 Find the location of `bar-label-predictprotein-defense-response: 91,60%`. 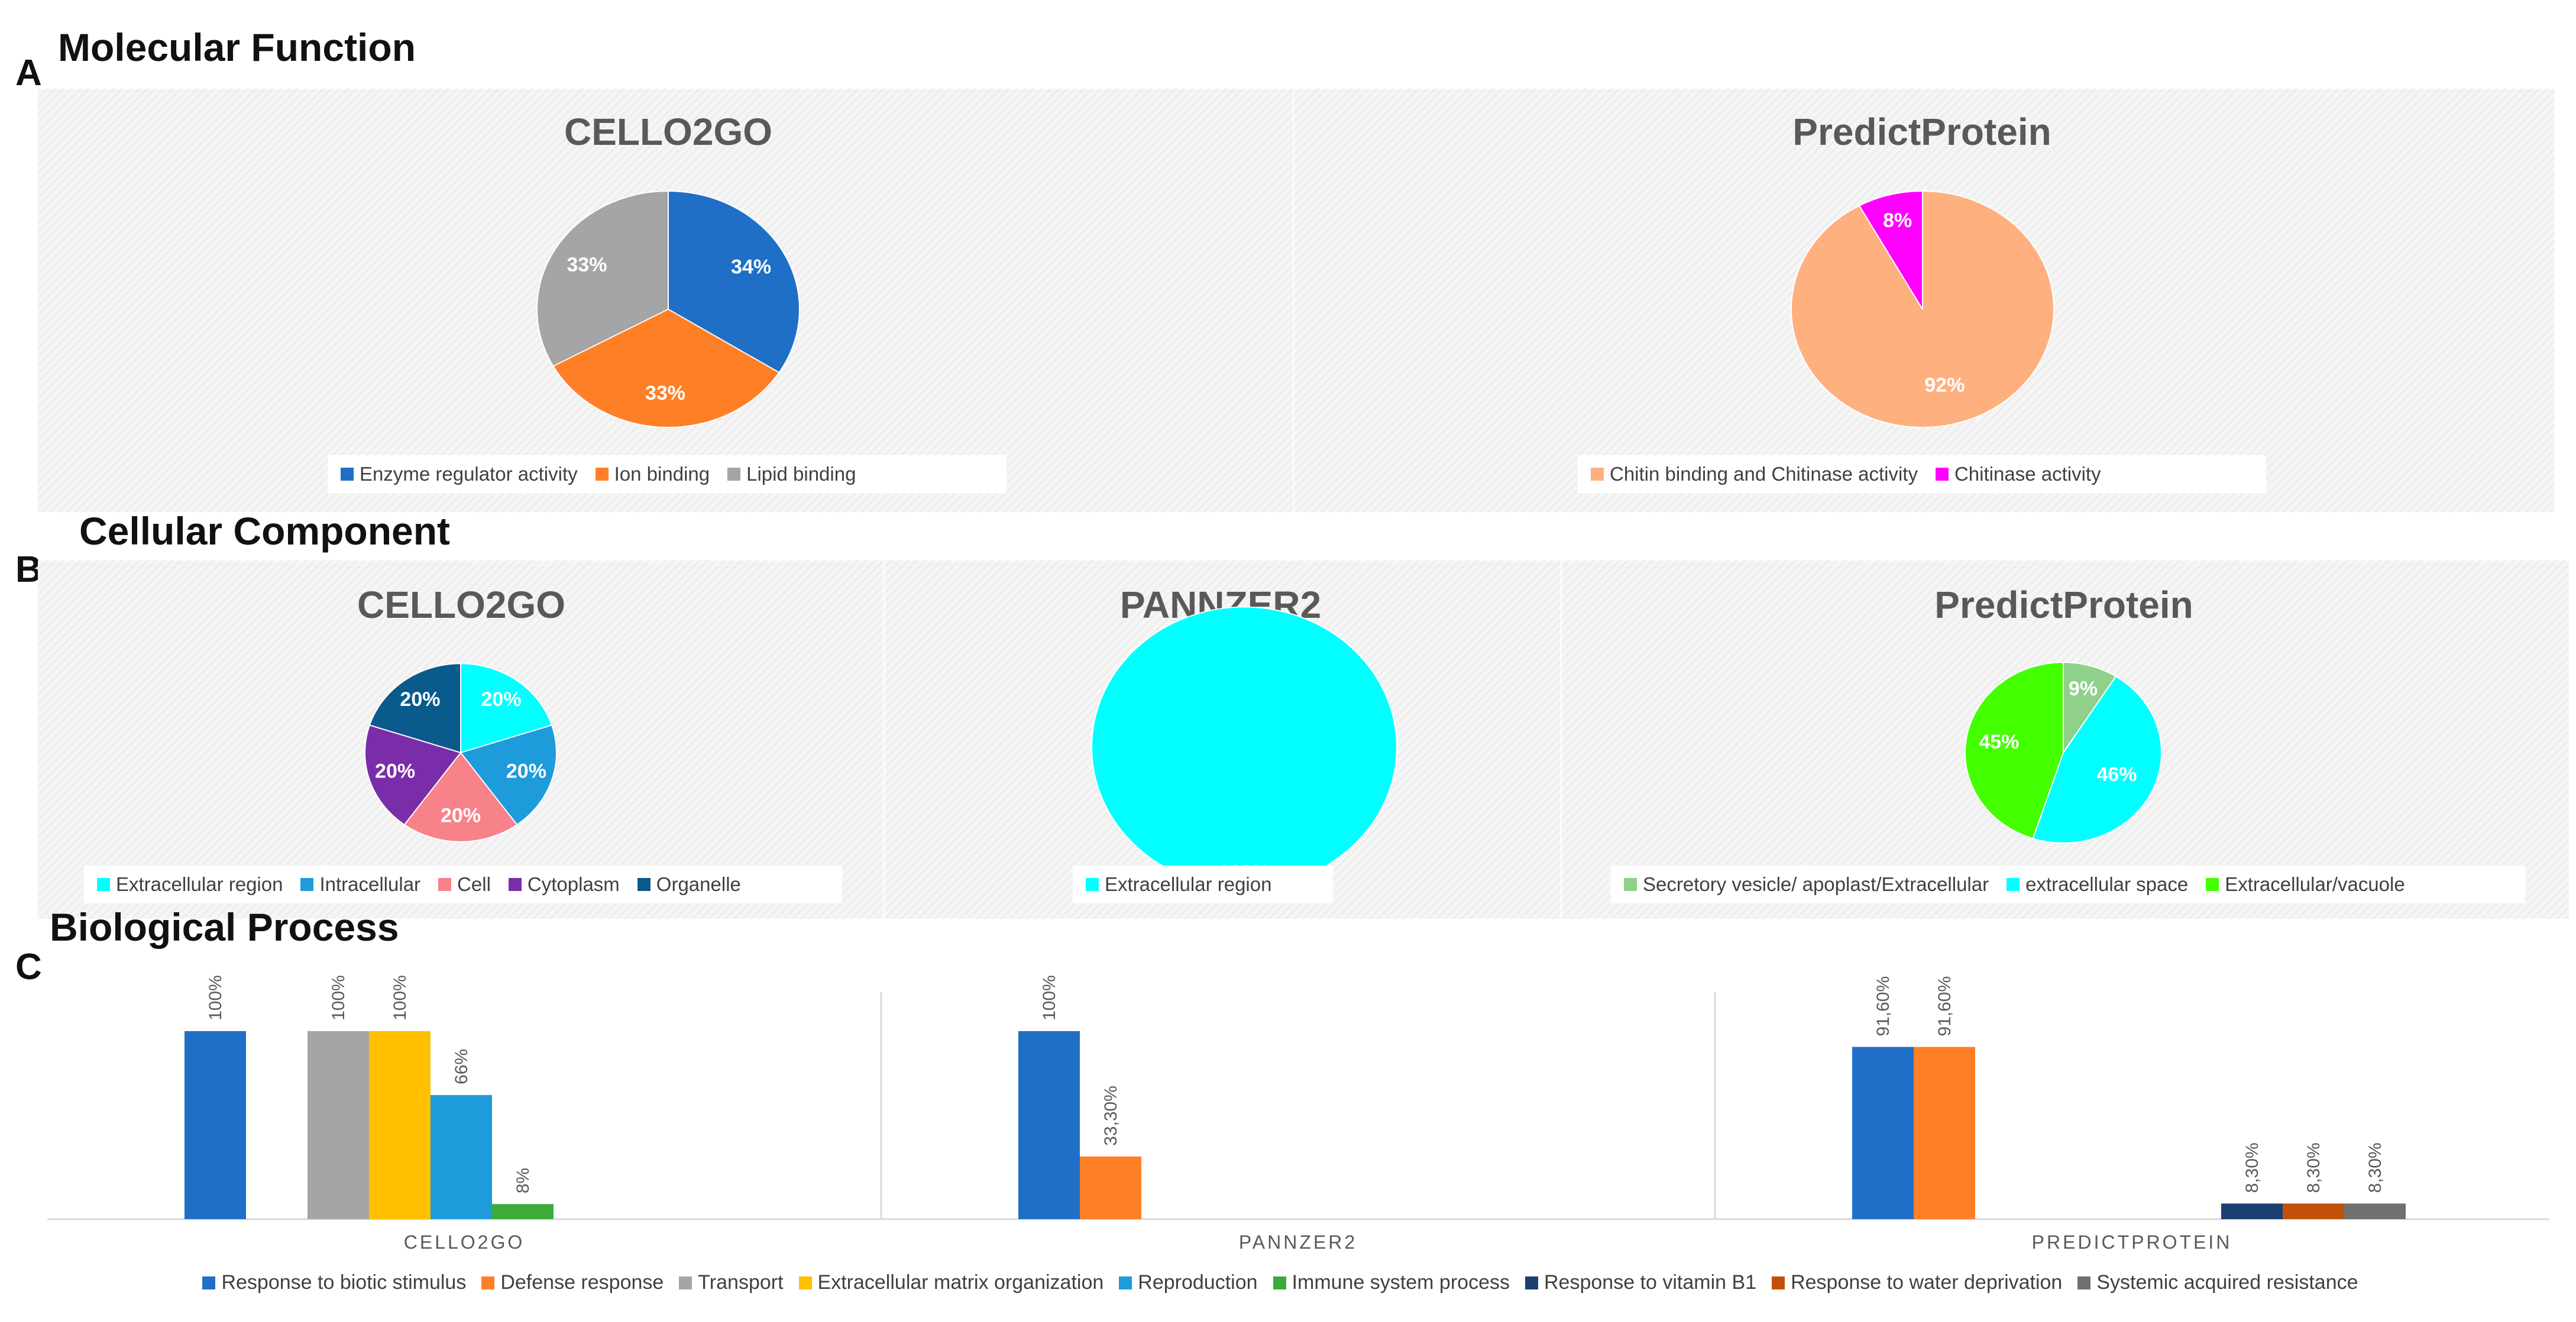

bar-label-predictprotein-defense-response: 91,60% is located at coordinates (1945, 1006).